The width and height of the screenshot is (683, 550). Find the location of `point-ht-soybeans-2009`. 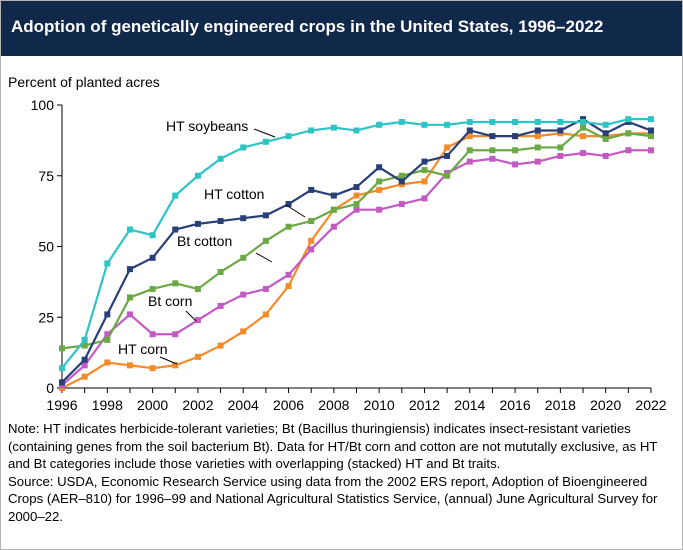

point-ht-soybeans-2009 is located at coordinates (356, 130).